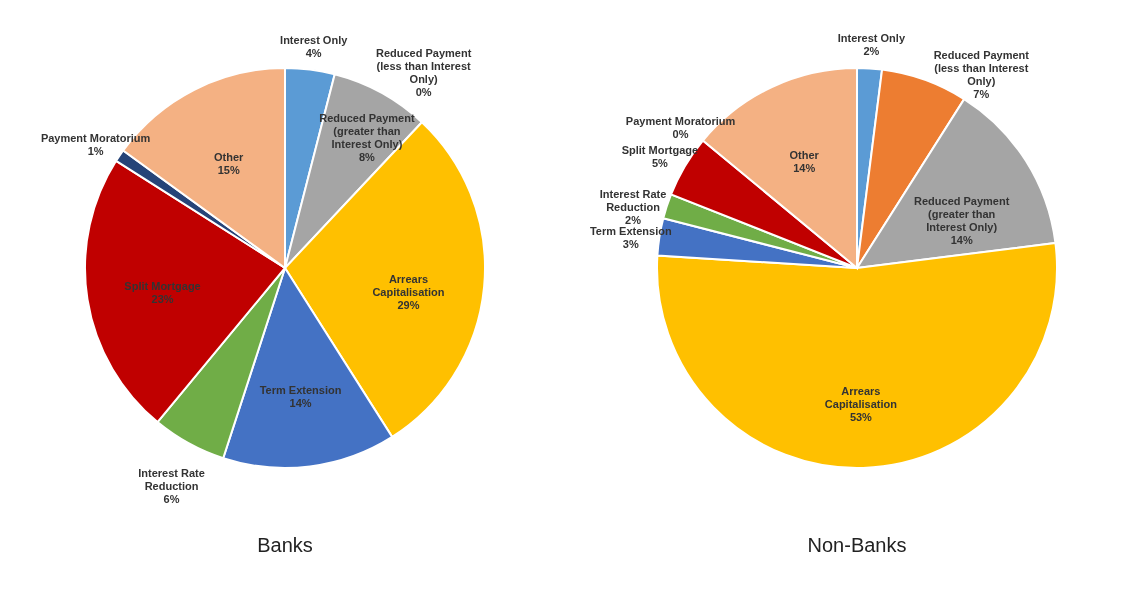  What do you see at coordinates (408, 304) in the screenshot?
I see `data-label: 29%` at bounding box center [408, 304].